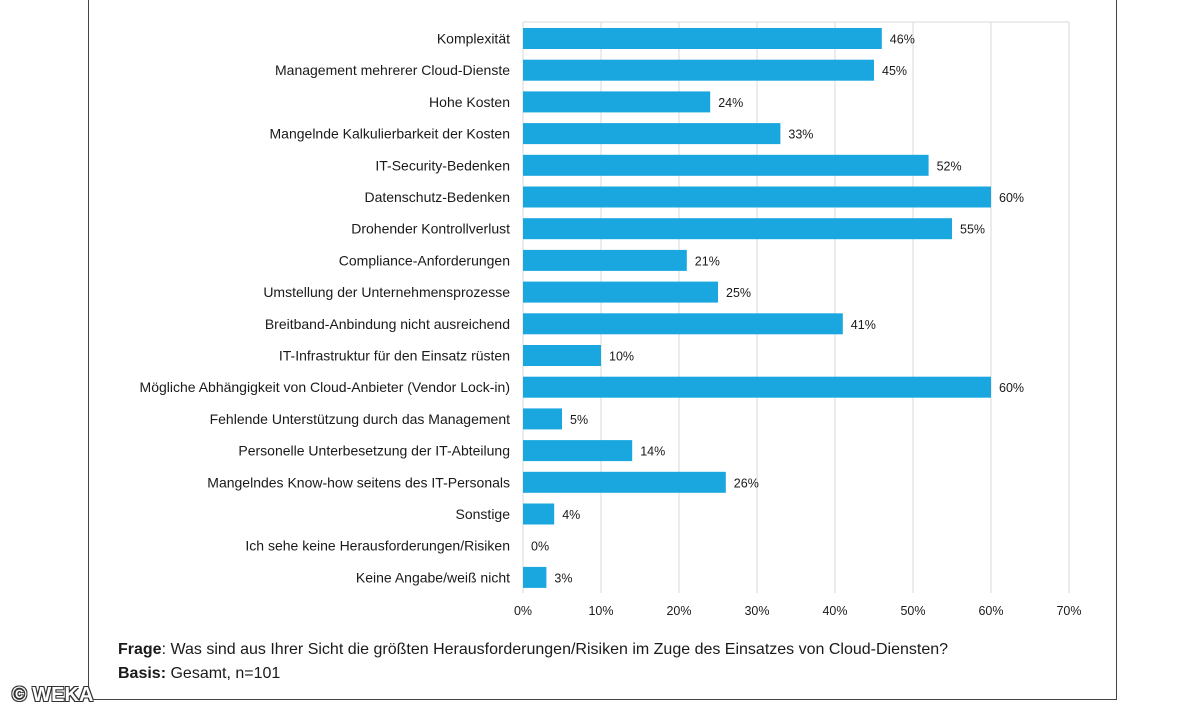  What do you see at coordinates (1068, 611) in the screenshot?
I see `x-tick-label: 70%` at bounding box center [1068, 611].